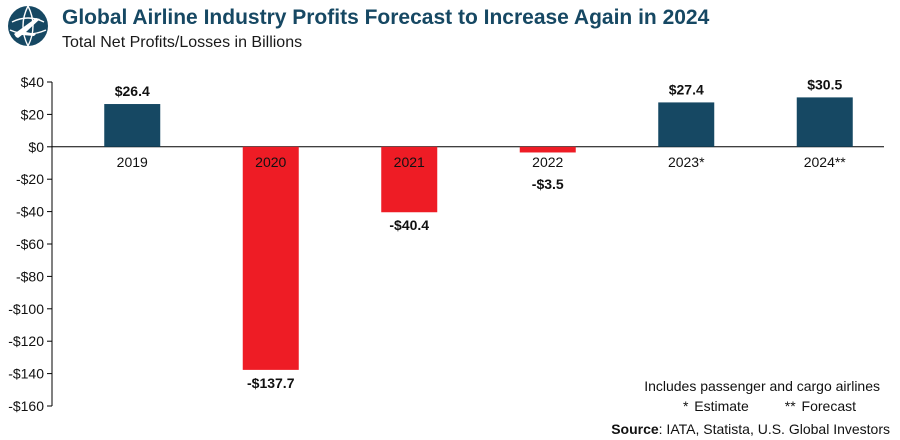 The height and width of the screenshot is (440, 900). What do you see at coordinates (26, 309) in the screenshot?
I see `y-tick-label: -$100` at bounding box center [26, 309].